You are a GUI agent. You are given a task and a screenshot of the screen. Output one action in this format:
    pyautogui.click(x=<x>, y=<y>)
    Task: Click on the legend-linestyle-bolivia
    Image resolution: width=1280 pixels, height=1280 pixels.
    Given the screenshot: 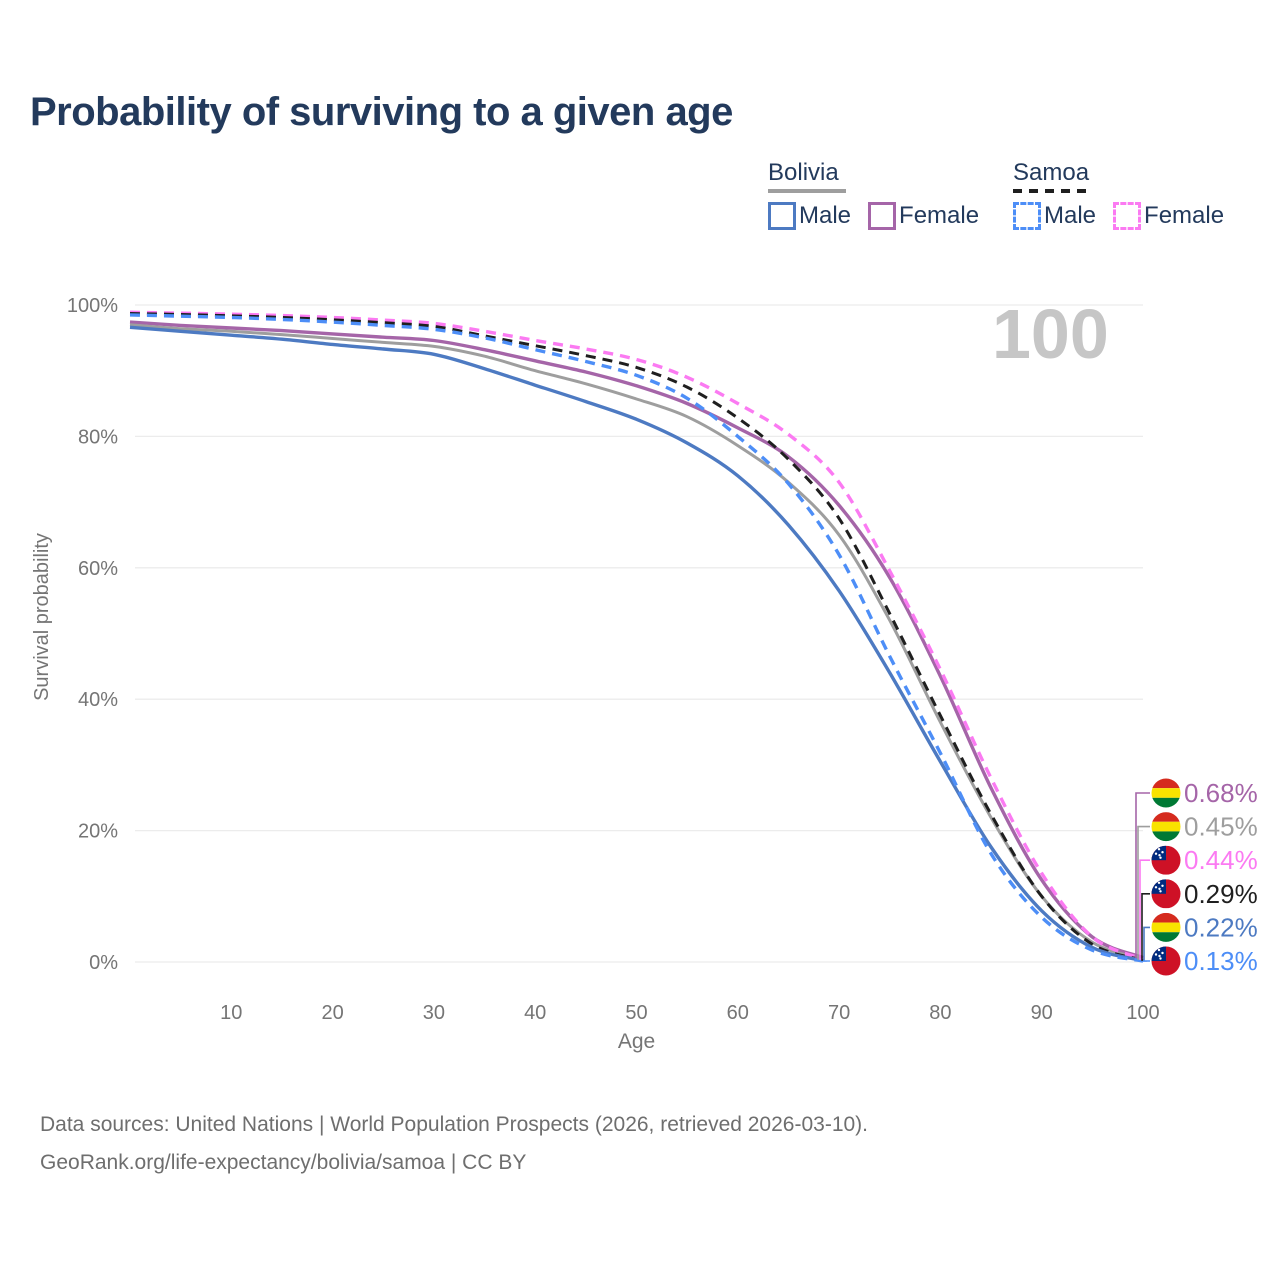 What is the action you would take?
    pyautogui.click(x=807, y=191)
    